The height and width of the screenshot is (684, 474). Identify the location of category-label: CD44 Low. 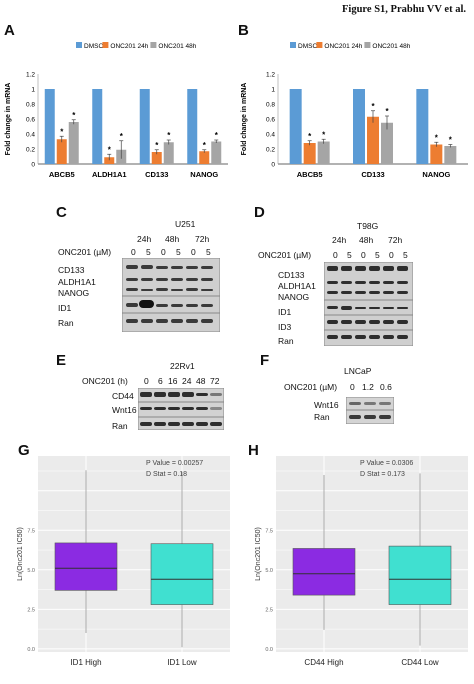
(420, 662).